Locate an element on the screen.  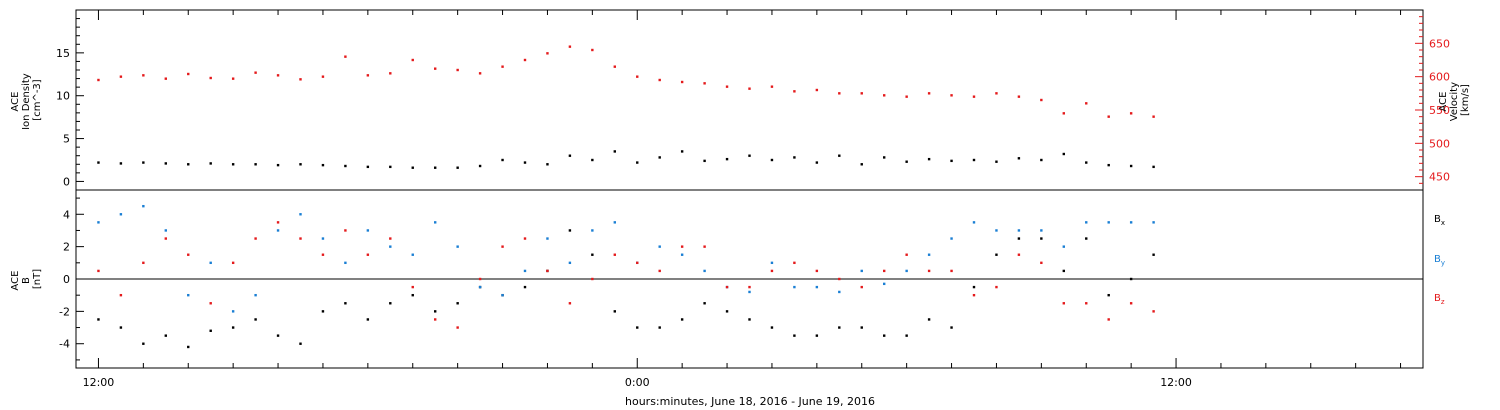
magnetic-field-tick-label: -2 is located at coordinates (64, 311).